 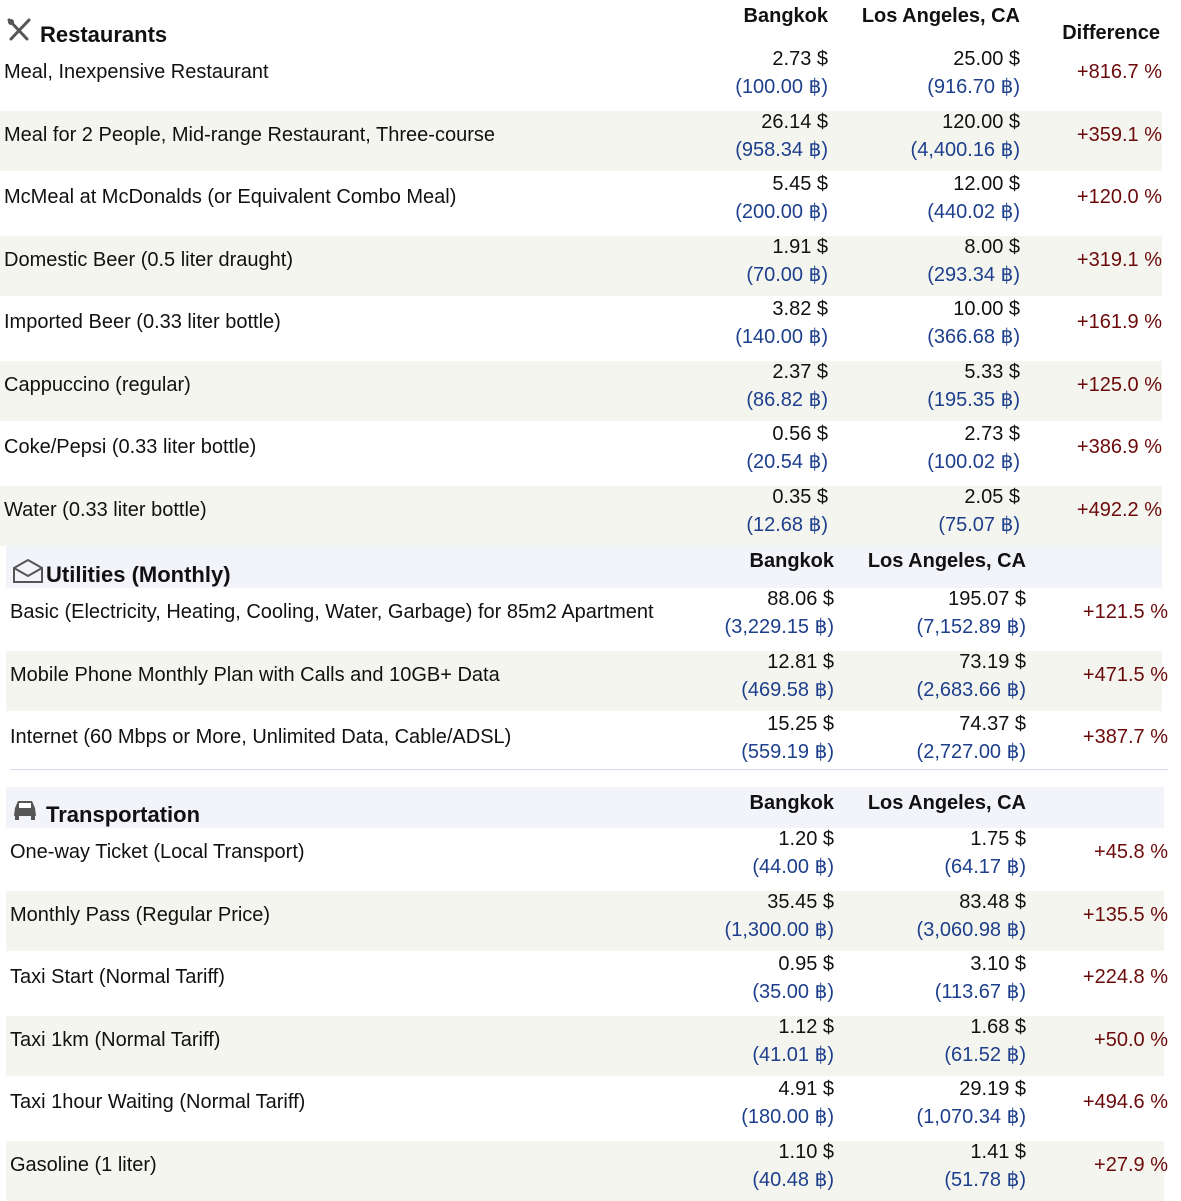 What do you see at coordinates (781, 149) in the screenshot?
I see `bangkok-thb: (958.34 ฿)` at bounding box center [781, 149].